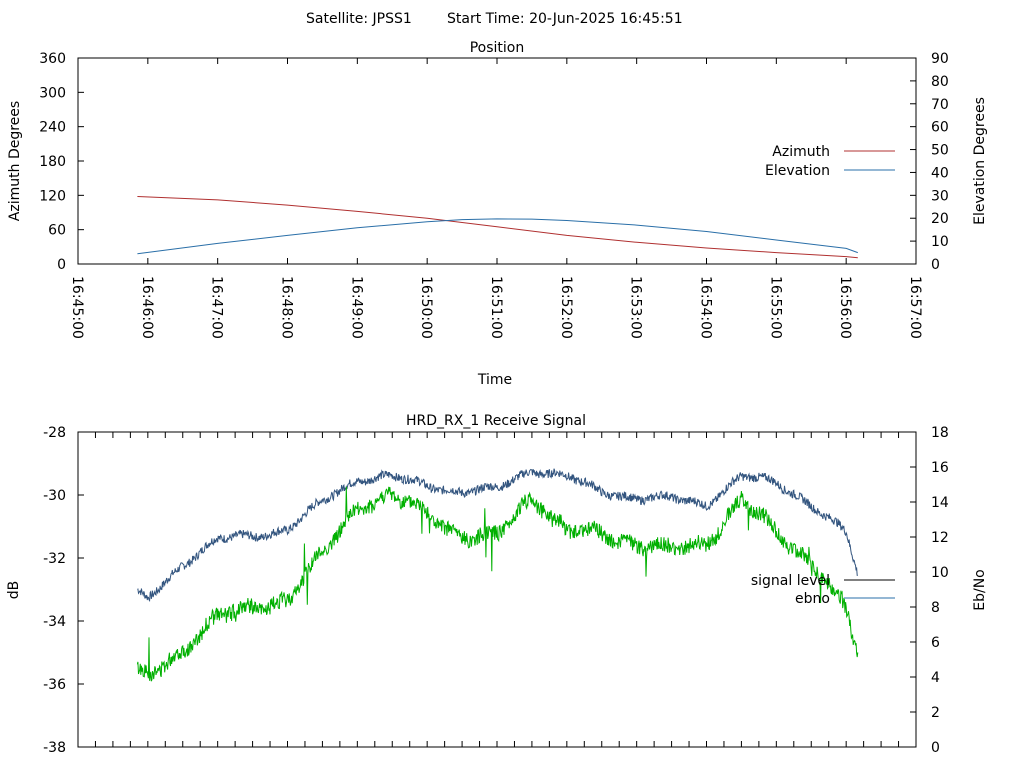  What do you see at coordinates (54, 685) in the screenshot?
I see `y-tick-label: -36` at bounding box center [54, 685].